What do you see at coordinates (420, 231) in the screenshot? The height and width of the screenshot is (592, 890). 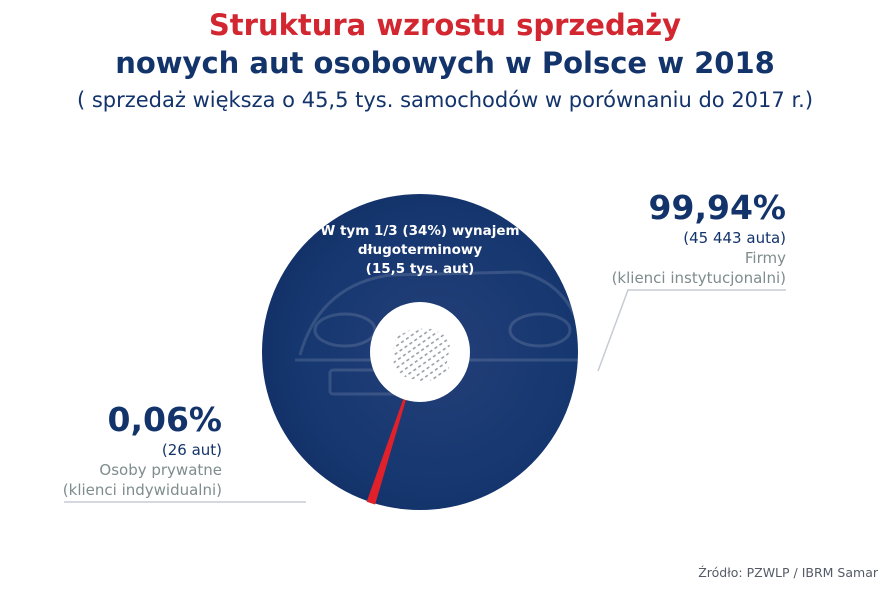 I see `inner-annotation-line1: W tym 1/3 (34%) wynajem` at bounding box center [420, 231].